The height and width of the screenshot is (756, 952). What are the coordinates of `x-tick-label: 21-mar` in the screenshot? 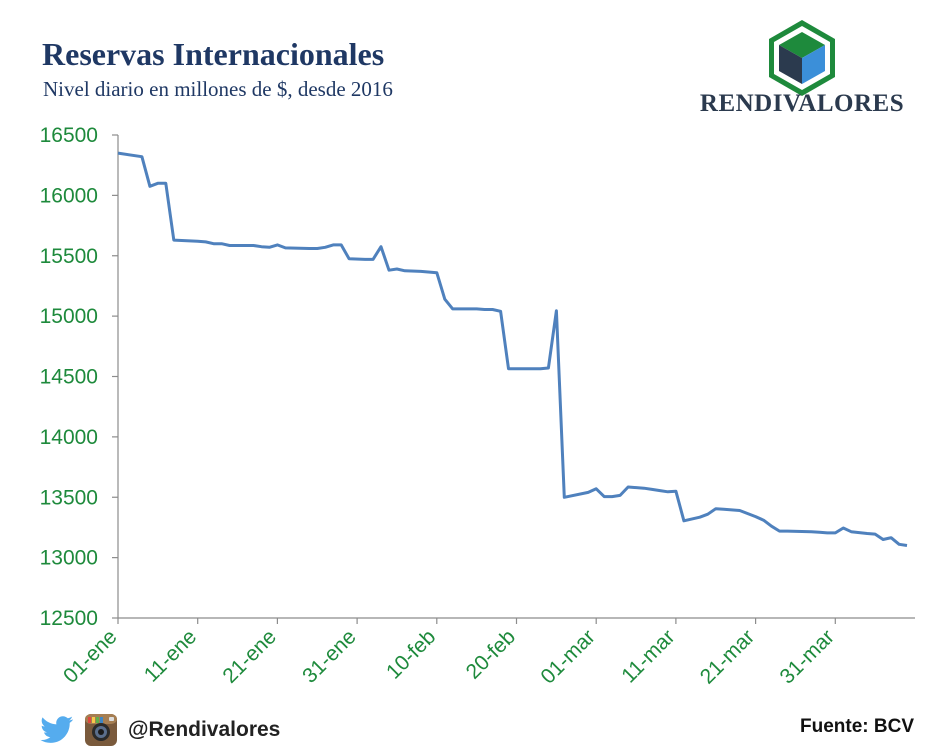 It's located at (727, 656).